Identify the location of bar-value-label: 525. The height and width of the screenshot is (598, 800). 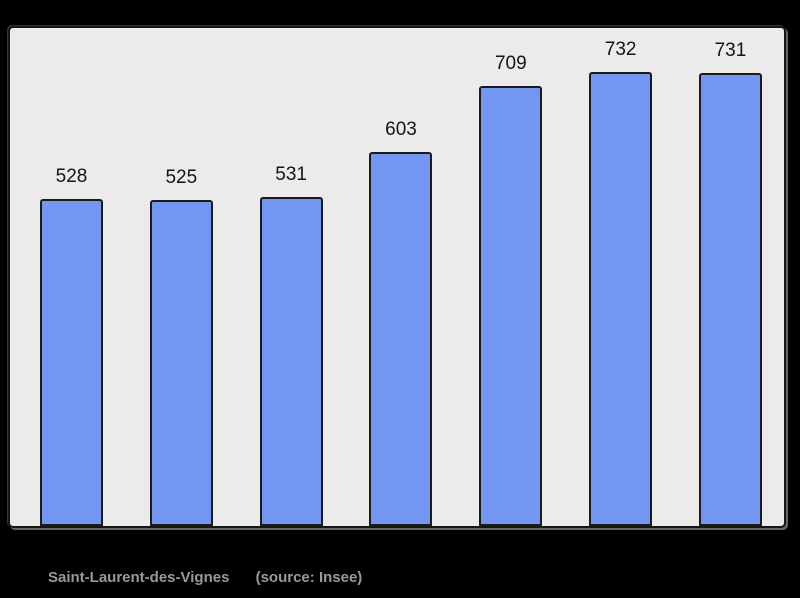
(181, 177).